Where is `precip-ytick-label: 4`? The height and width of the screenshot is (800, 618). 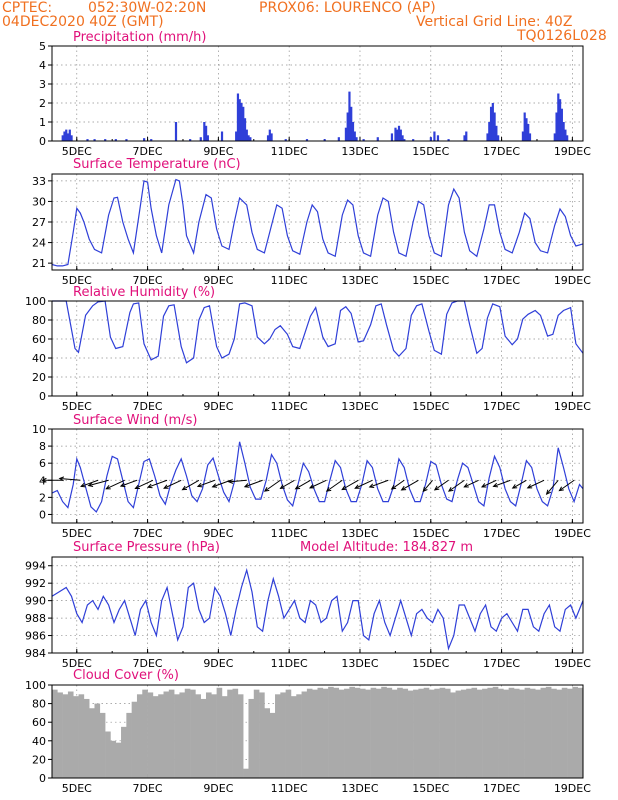 precip-ytick-label: 4 is located at coordinates (42, 65).